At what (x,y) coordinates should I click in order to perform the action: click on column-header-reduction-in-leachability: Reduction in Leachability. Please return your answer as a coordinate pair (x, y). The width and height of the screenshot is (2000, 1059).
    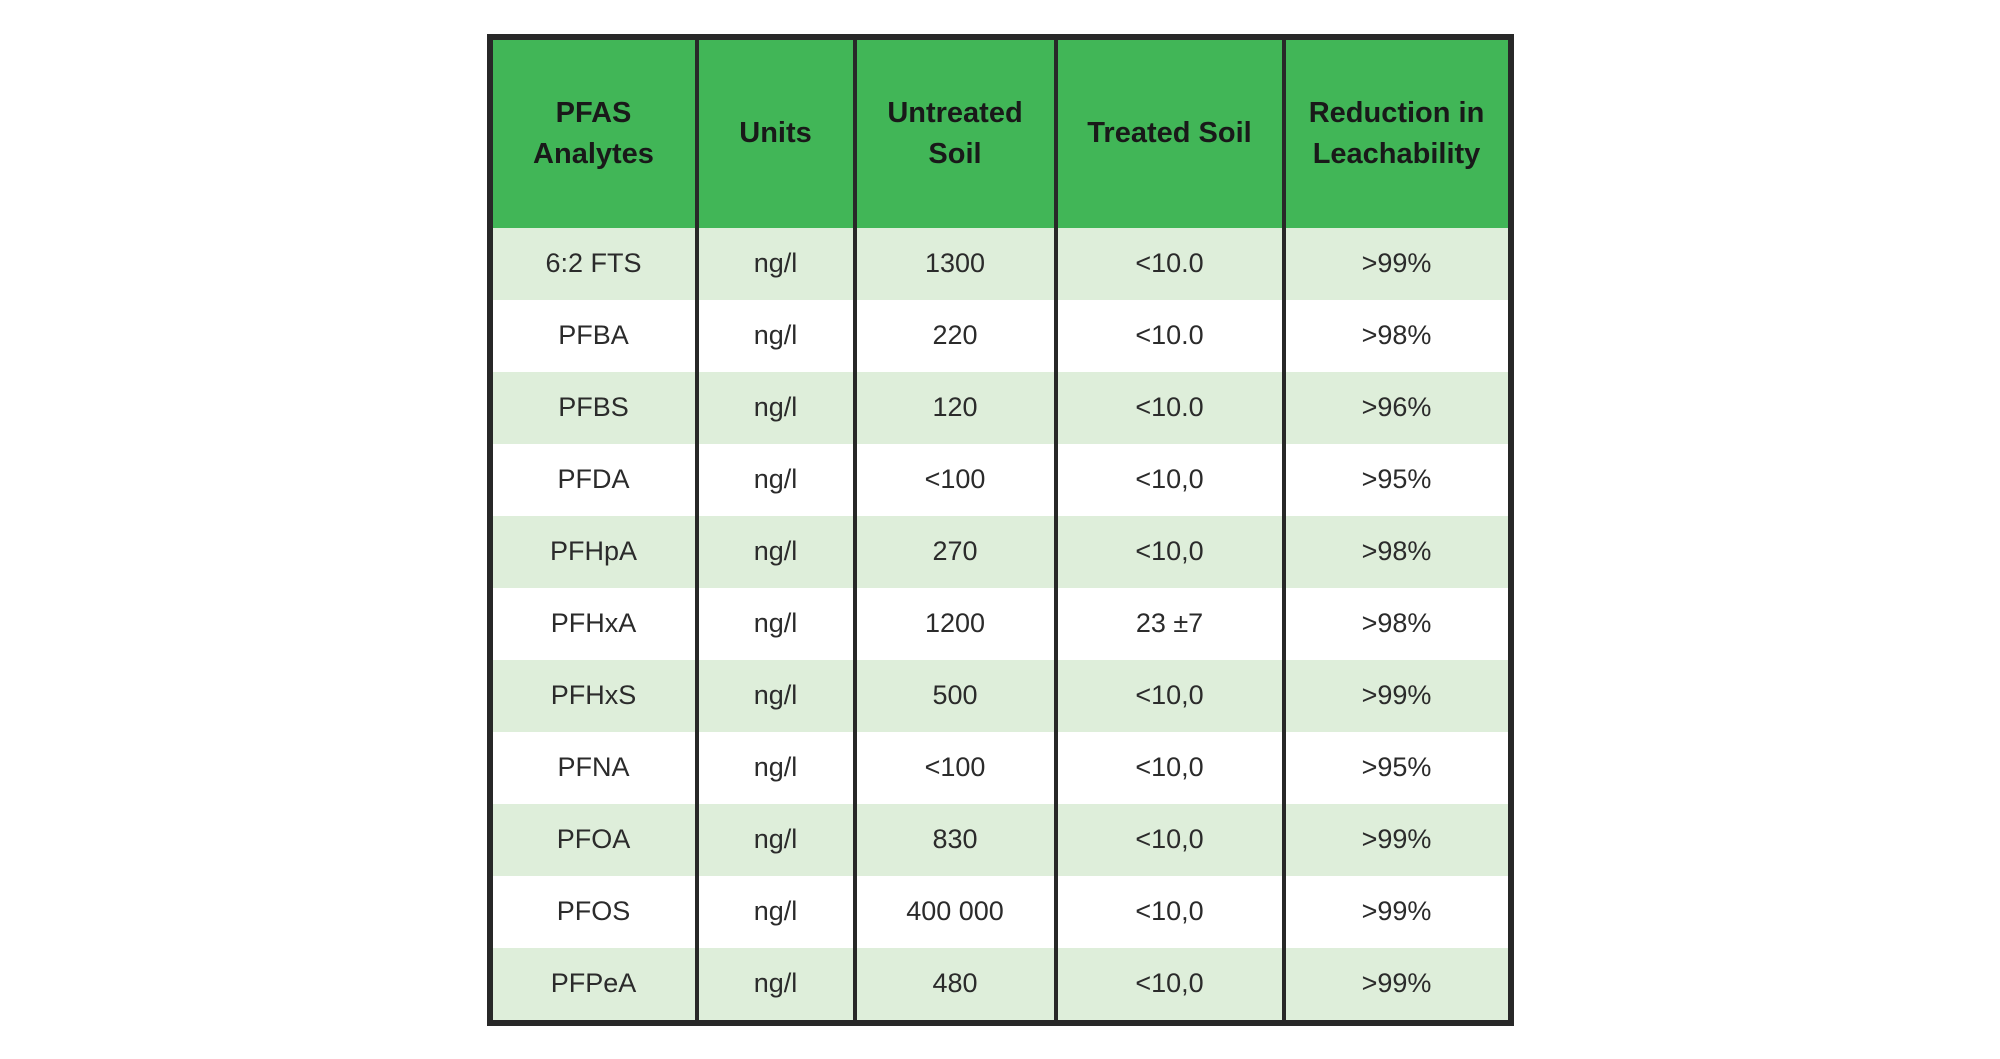
    Looking at the image, I should click on (1397, 132).